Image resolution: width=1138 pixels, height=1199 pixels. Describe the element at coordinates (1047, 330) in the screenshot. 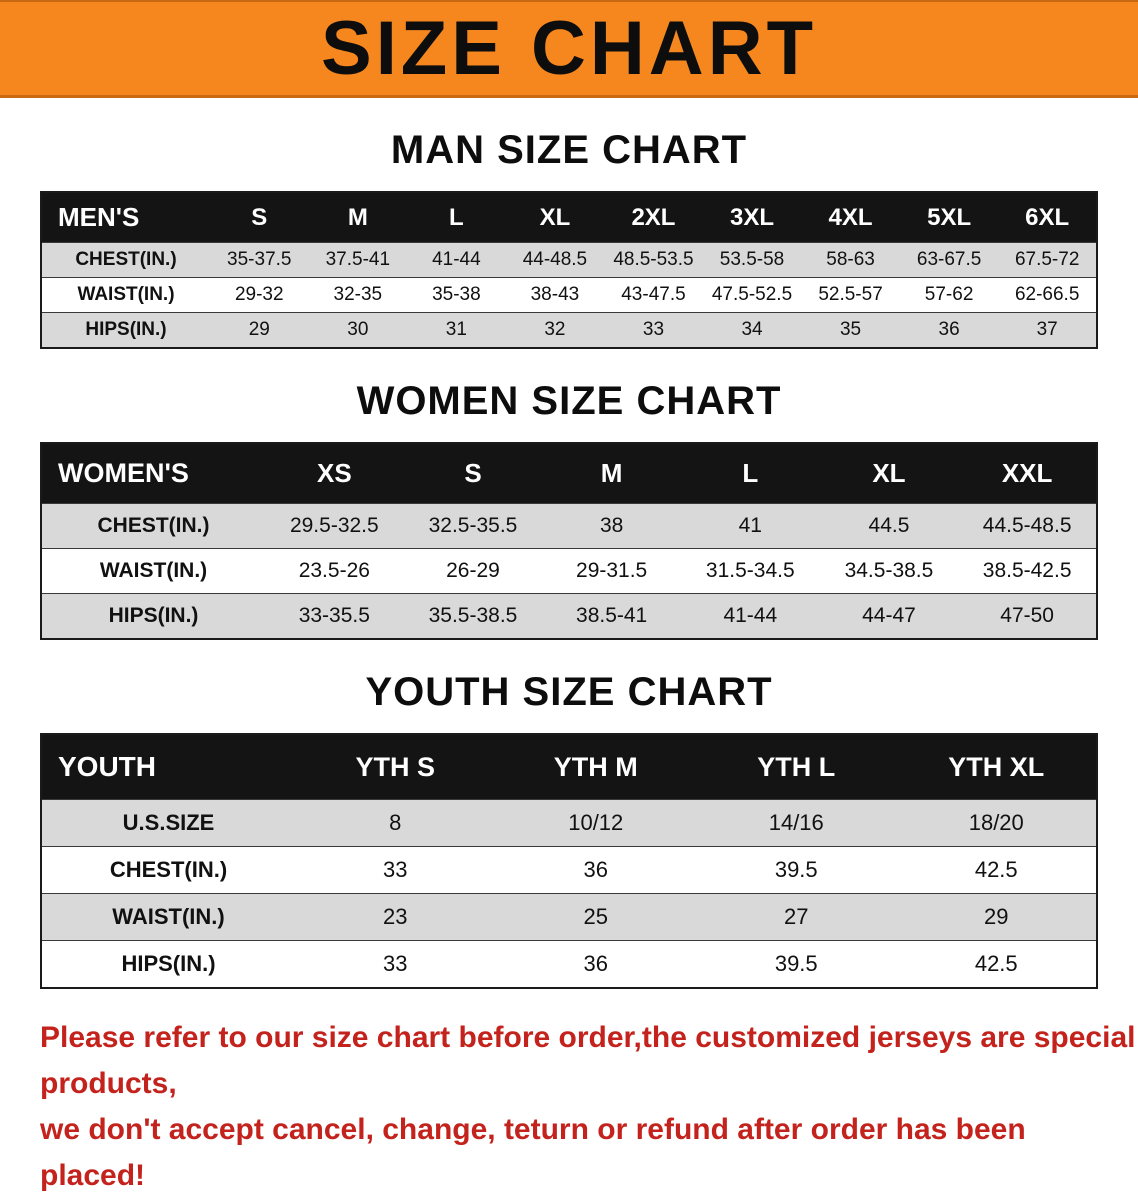

I see `cell-value: 37` at that location.